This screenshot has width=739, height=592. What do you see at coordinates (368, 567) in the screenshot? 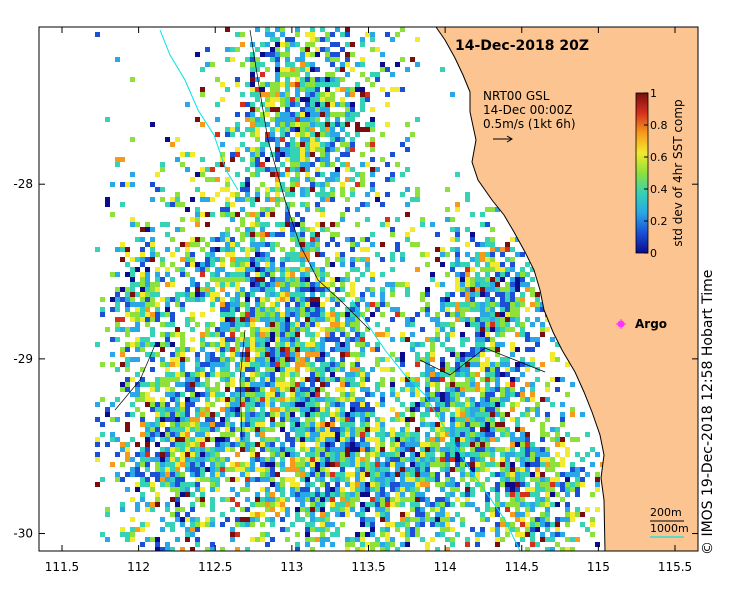
I see `x-tick-label: 113.5` at bounding box center [368, 567].